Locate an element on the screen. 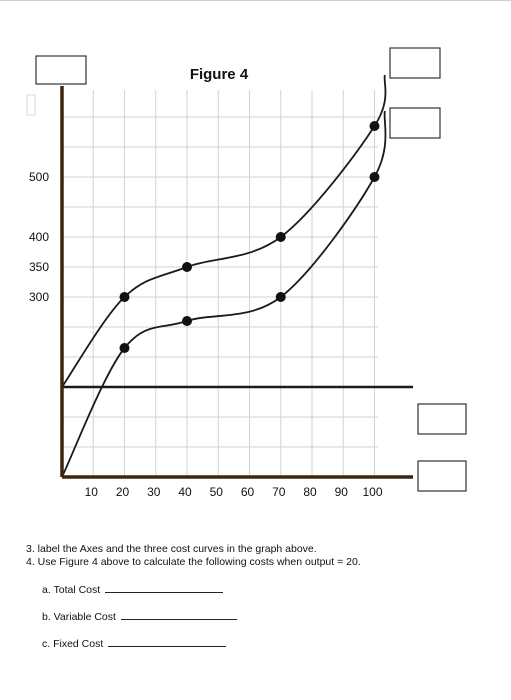 This screenshot has height=700, width=511. horizontal-line-label-box is located at coordinates (442, 419).